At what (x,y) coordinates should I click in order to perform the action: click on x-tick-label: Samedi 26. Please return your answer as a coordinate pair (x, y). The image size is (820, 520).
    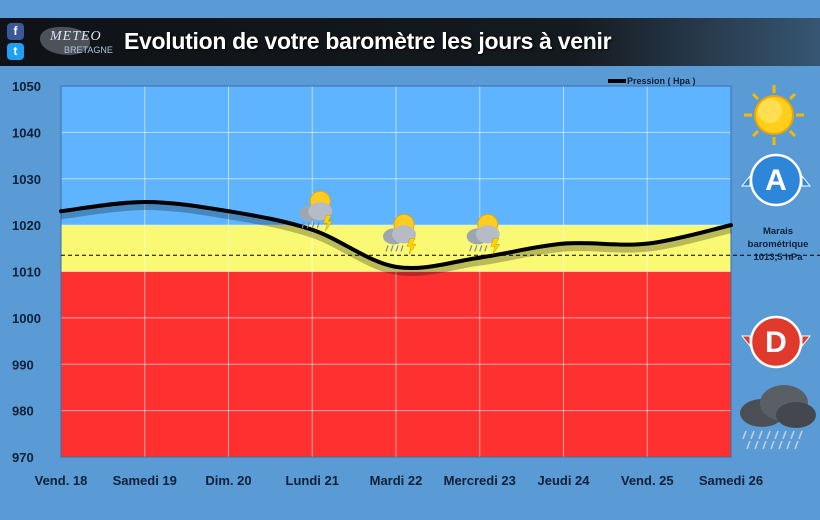
    Looking at the image, I should click on (731, 480).